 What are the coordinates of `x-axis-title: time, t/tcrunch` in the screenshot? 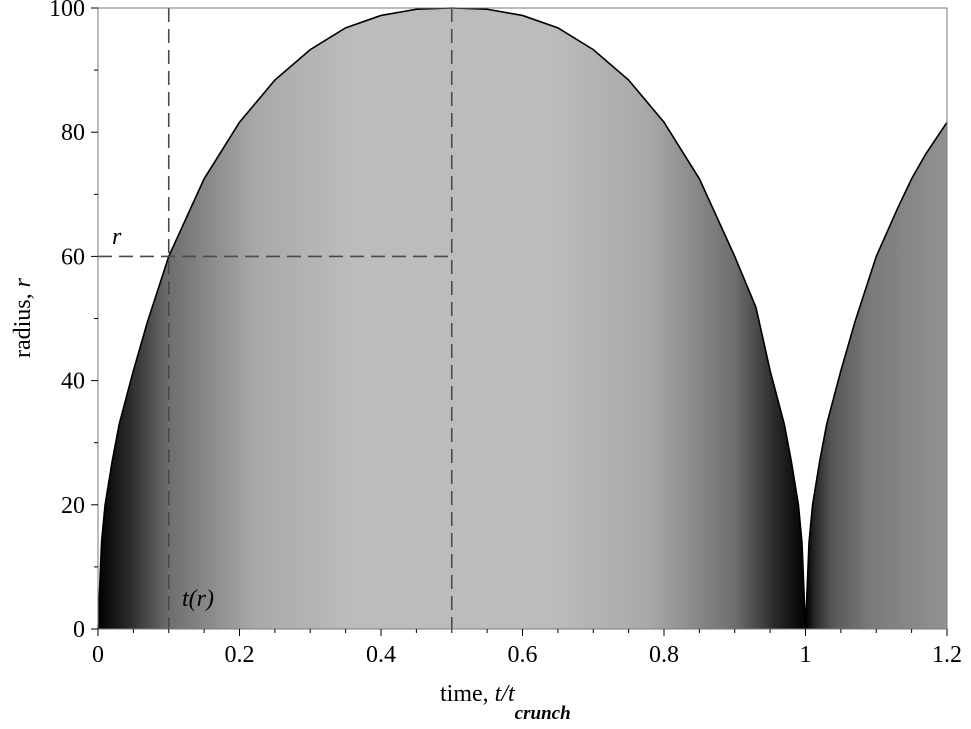 It's located at (505, 702).